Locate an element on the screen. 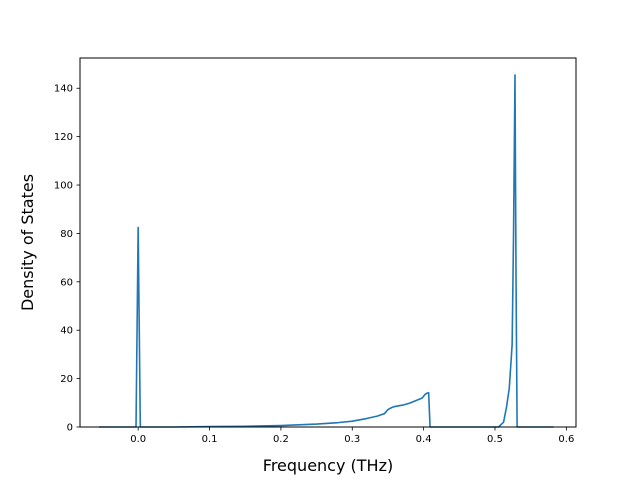 The width and height of the screenshot is (640, 485). y-tick-label: 0 is located at coordinates (70, 428).